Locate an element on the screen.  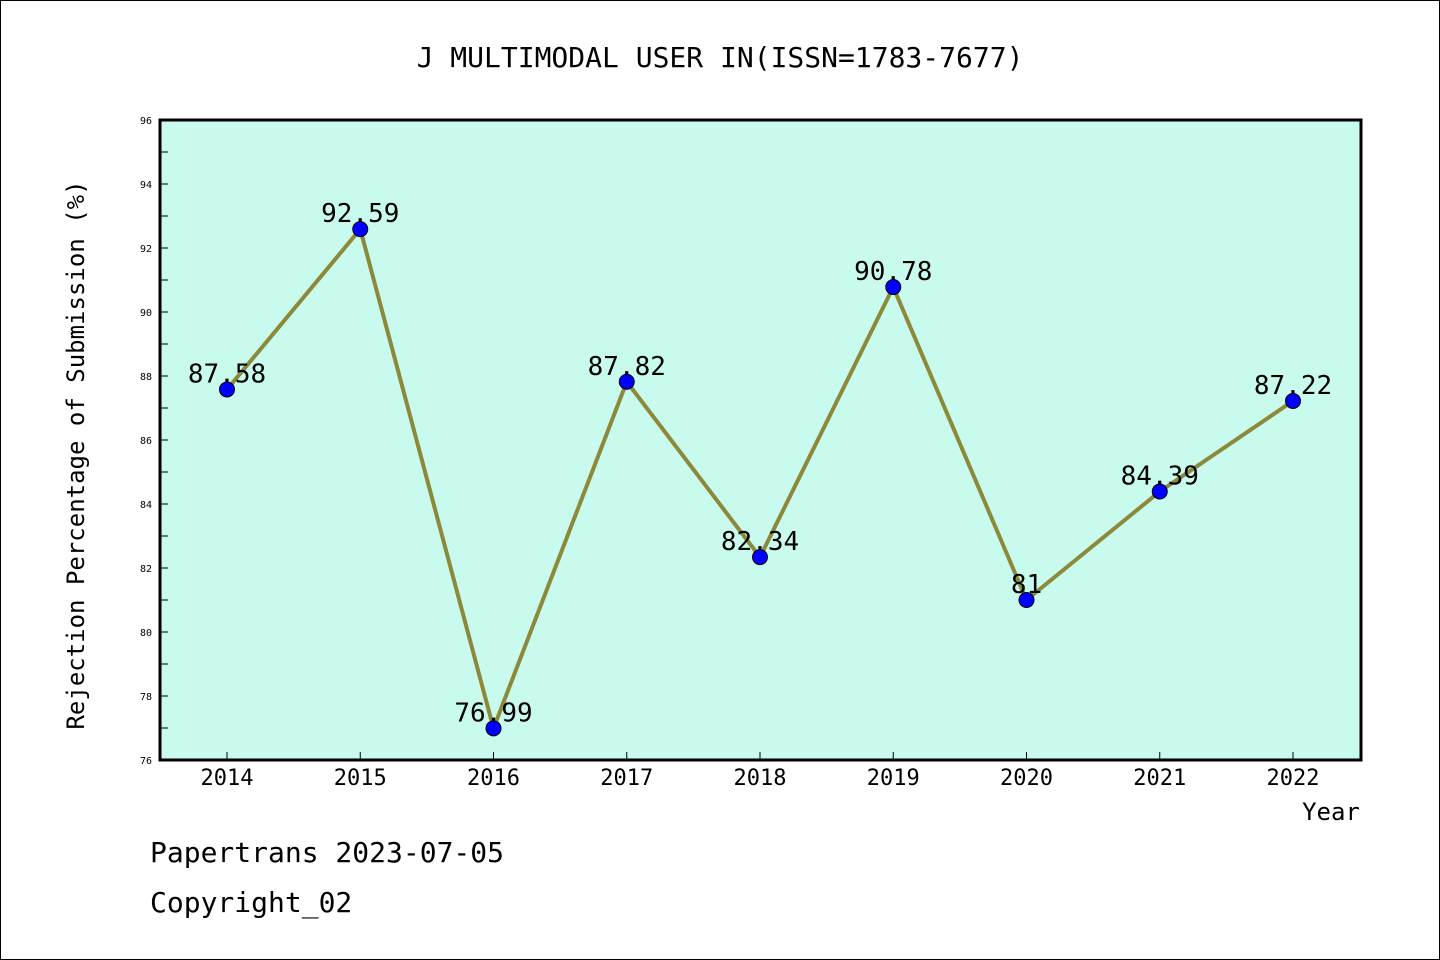
data-label: 87.58 is located at coordinates (227, 374).